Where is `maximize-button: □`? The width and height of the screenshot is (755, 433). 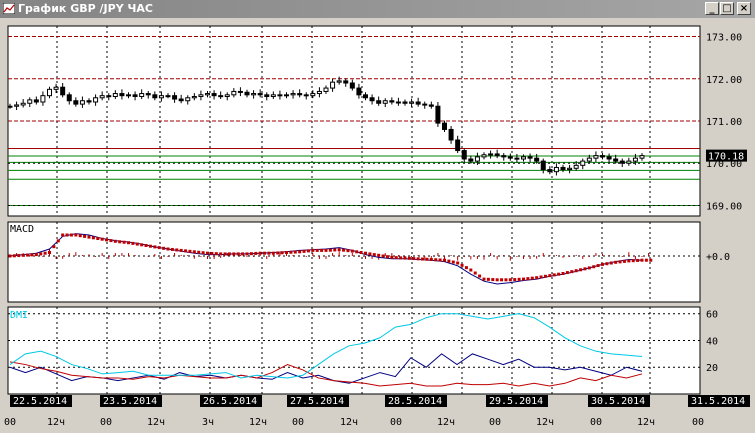
maximize-button: □ is located at coordinates (727, 8).